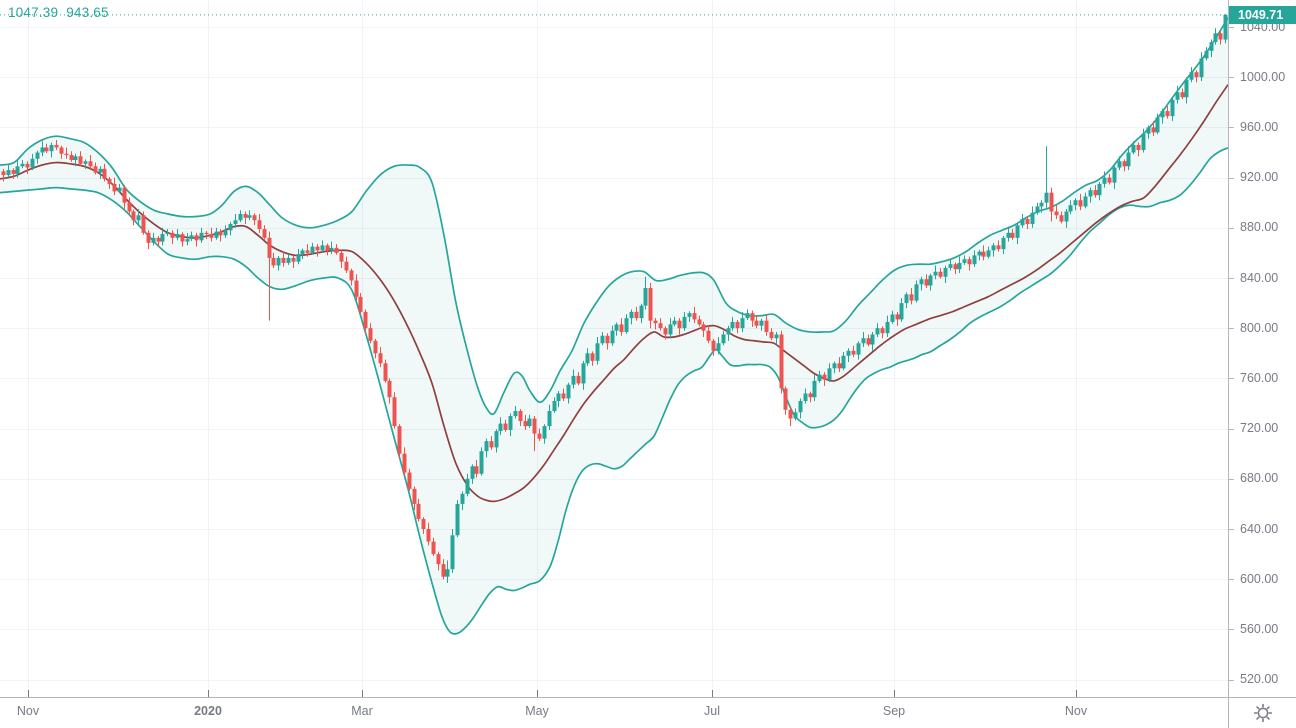  I want to click on price-tick-label: 1000.00, so click(1263, 76).